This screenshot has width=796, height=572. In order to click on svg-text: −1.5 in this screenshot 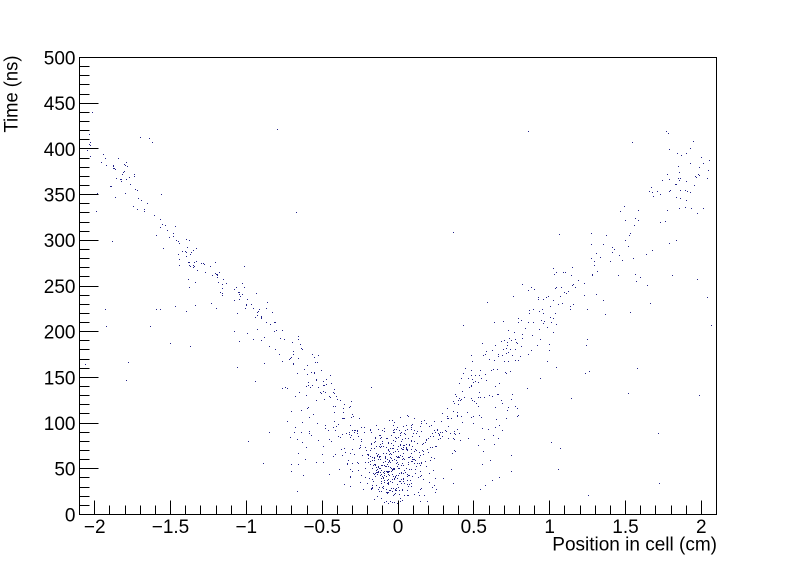, I will do `click(171, 527)`.